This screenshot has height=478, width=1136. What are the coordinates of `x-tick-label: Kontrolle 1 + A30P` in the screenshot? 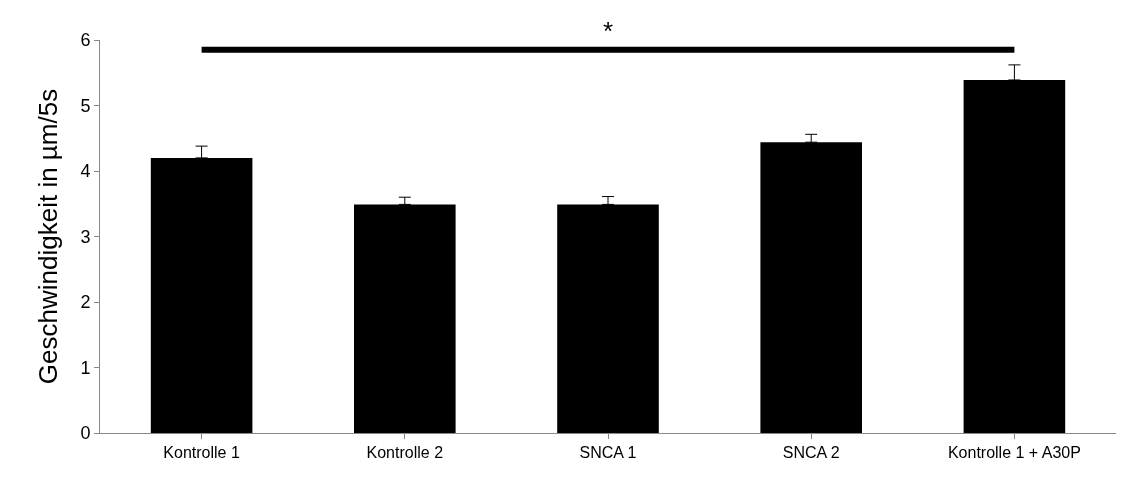 It's located at (1014, 453).